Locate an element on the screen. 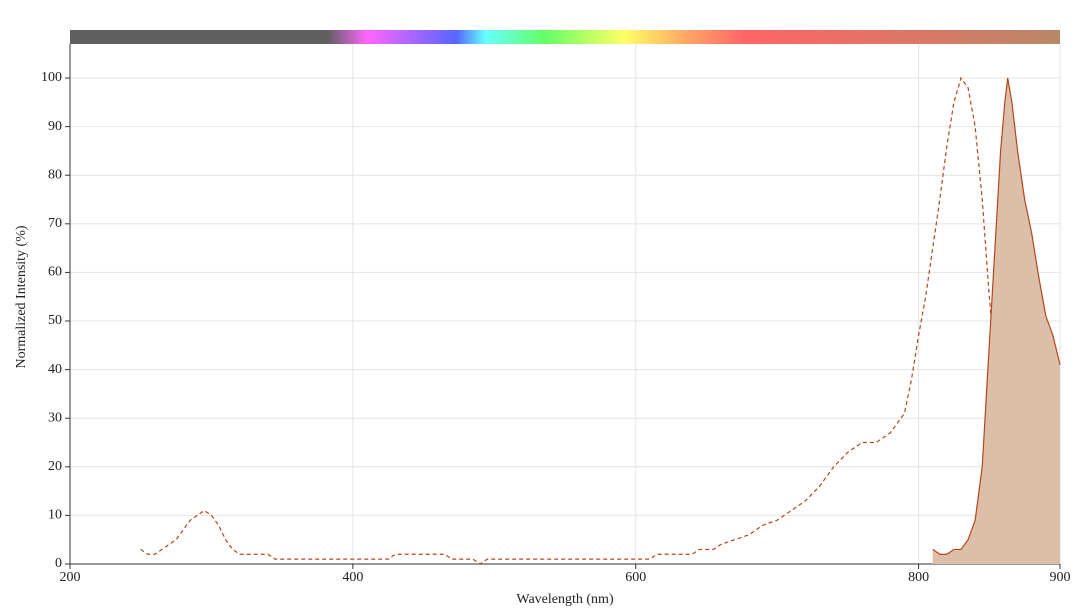 This screenshot has width=1080, height=614. x-tick-label: 200 is located at coordinates (70, 577).